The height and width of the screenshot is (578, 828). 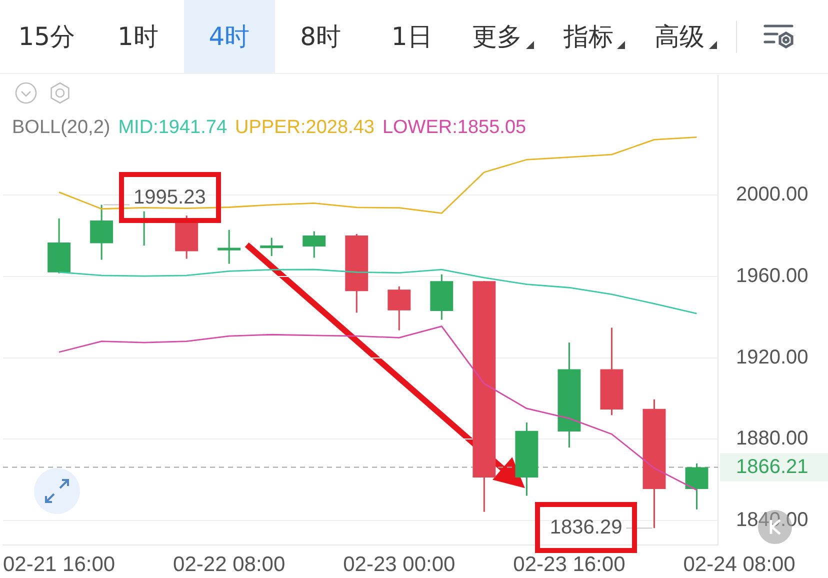 I want to click on x-tick-label: 02-21 16:00, so click(x=59, y=564).